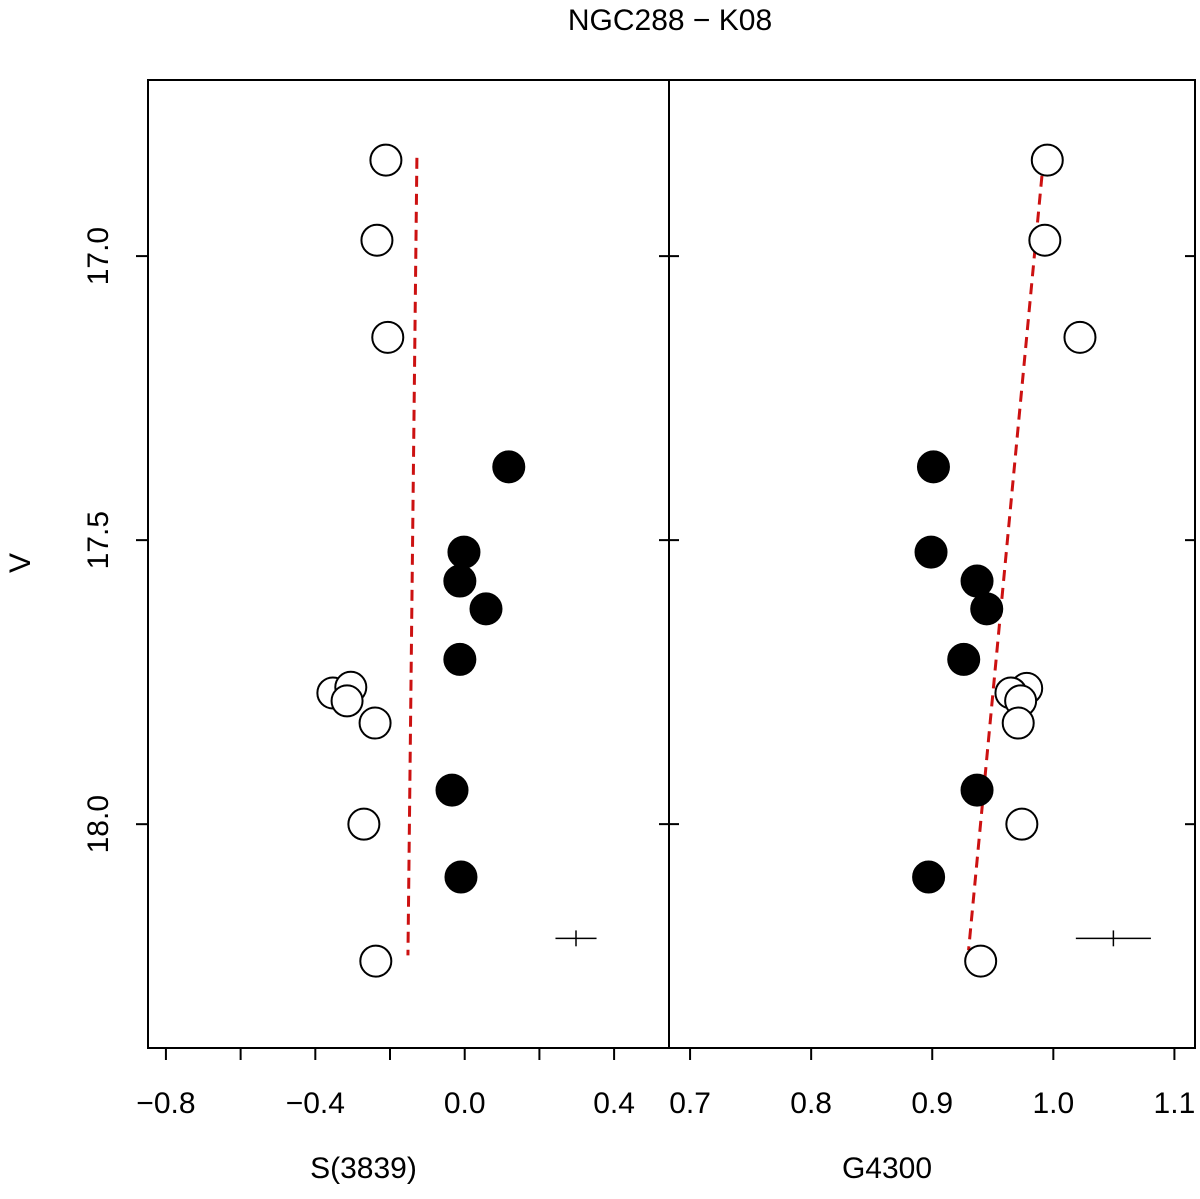  I want to click on x-tick-label: 0.8, so click(811, 1103).